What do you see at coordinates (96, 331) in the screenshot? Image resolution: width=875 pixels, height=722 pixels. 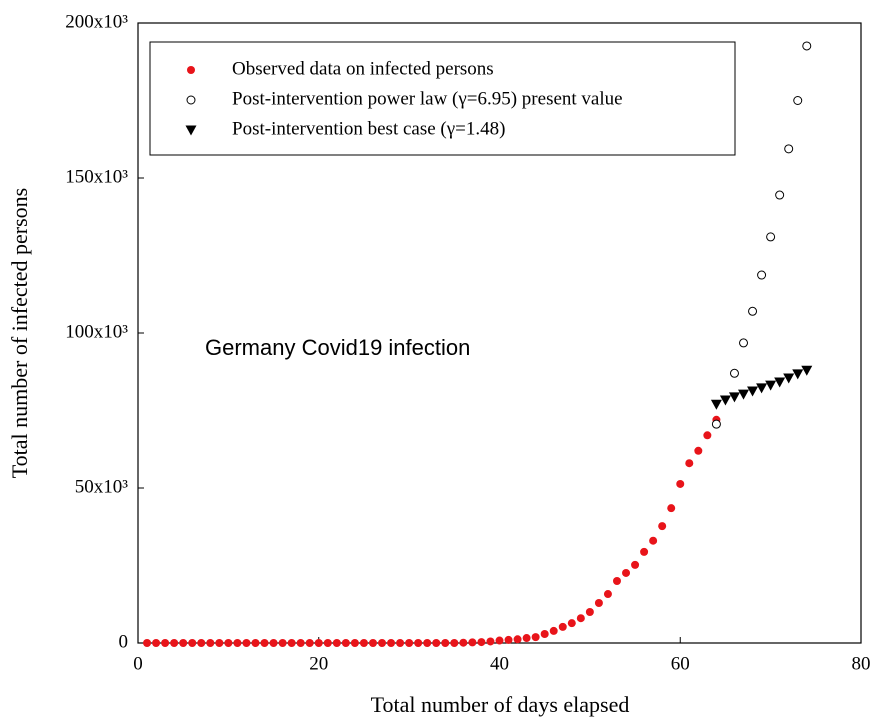 I see `y-tick-label: 100x10³` at bounding box center [96, 331].